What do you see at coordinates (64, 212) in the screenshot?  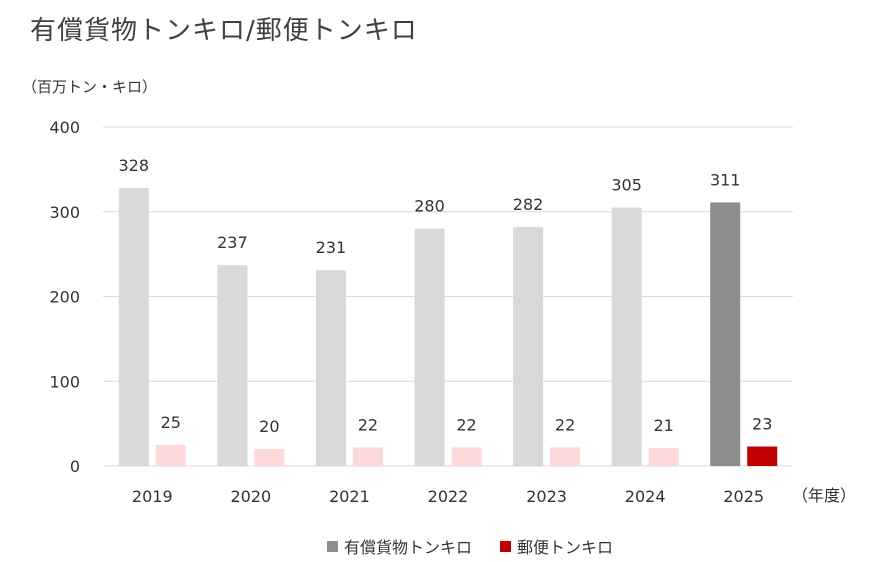 I see `y-tick-label: 300` at bounding box center [64, 212].